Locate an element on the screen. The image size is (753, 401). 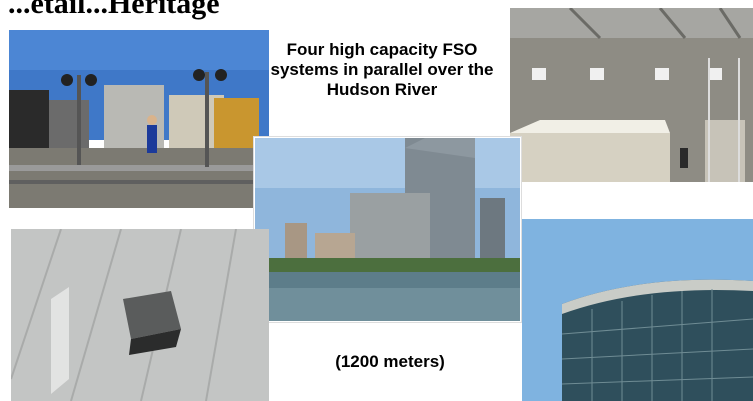
caption-bottom: (1200 meters) is located at coordinates (390, 361).